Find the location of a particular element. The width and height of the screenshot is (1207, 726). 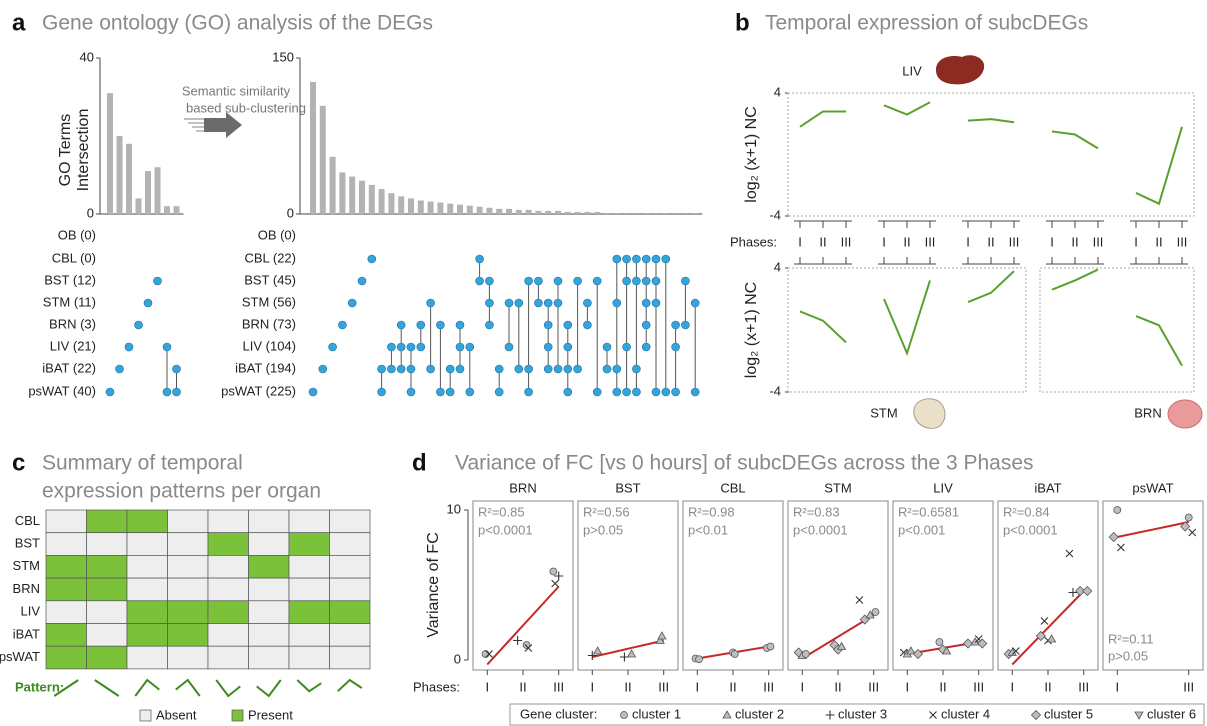

set-label: psWAT (40) is located at coordinates (62, 390).